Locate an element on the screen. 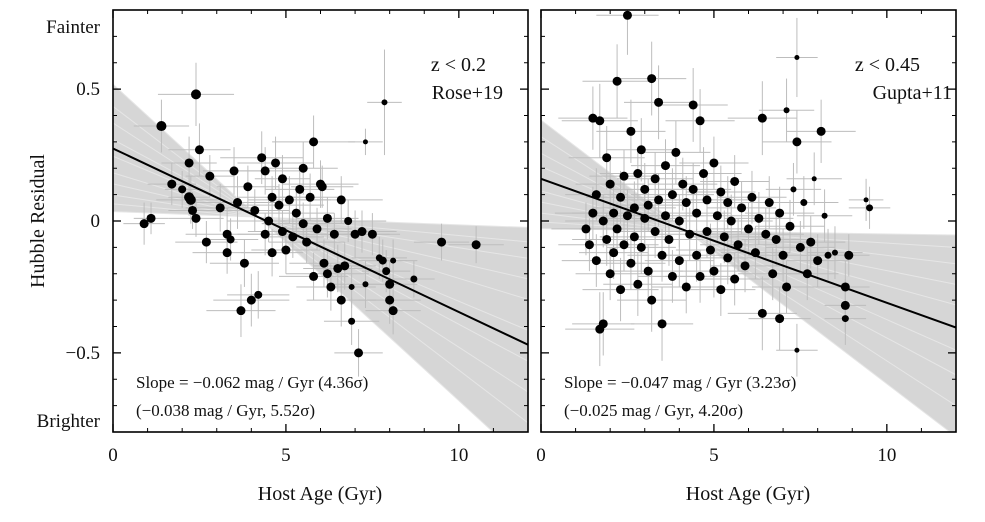 This screenshot has height=522, width=985. band-sample-line is located at coordinates (320, 219).